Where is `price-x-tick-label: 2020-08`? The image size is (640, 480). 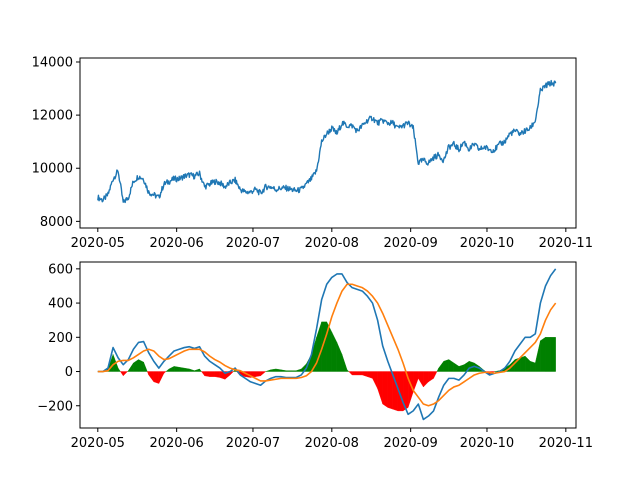 price-x-tick-label: 2020-08 is located at coordinates (332, 243).